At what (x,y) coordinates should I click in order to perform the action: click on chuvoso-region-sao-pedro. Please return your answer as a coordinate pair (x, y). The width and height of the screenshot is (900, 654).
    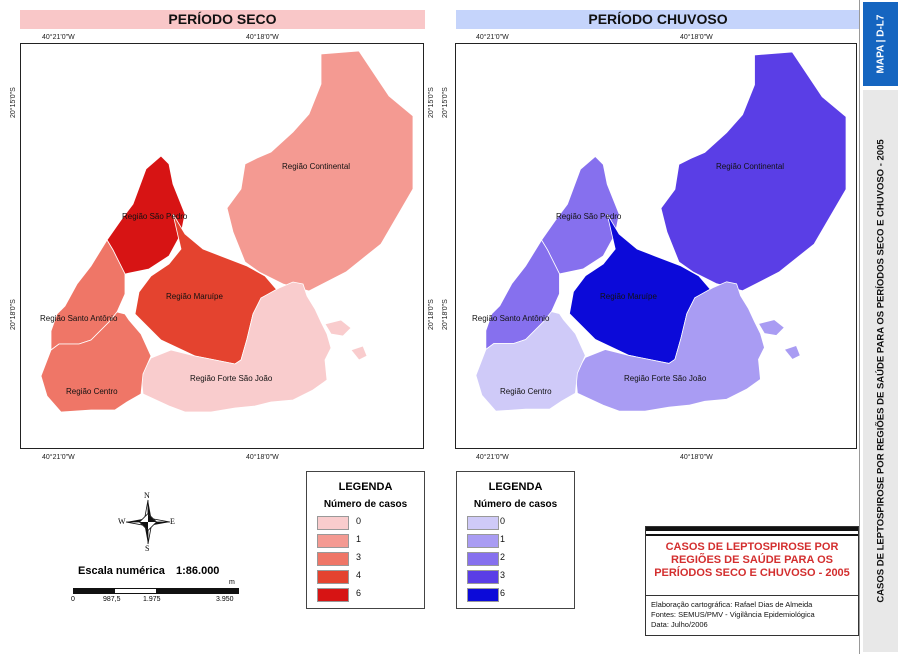
    Looking at the image, I should click on (580, 215).